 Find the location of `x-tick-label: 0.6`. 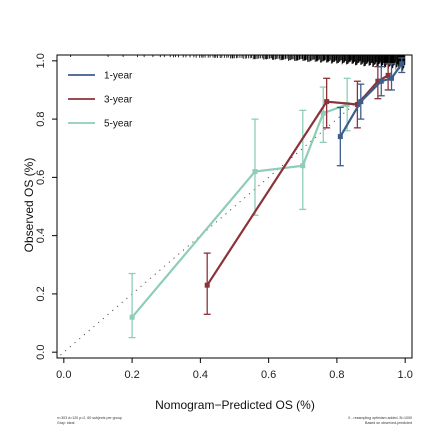

x-tick-label: 0.6 is located at coordinates (268, 375).